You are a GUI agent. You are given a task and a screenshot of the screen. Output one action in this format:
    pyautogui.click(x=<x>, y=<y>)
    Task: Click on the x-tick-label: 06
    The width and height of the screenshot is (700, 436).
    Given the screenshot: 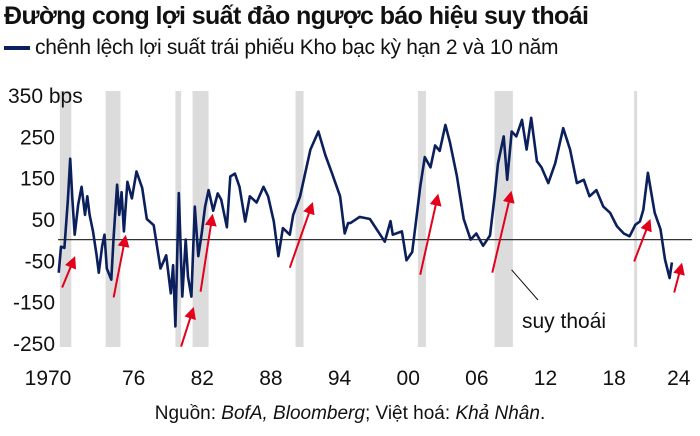 What is the action you would take?
    pyautogui.click(x=476, y=378)
    